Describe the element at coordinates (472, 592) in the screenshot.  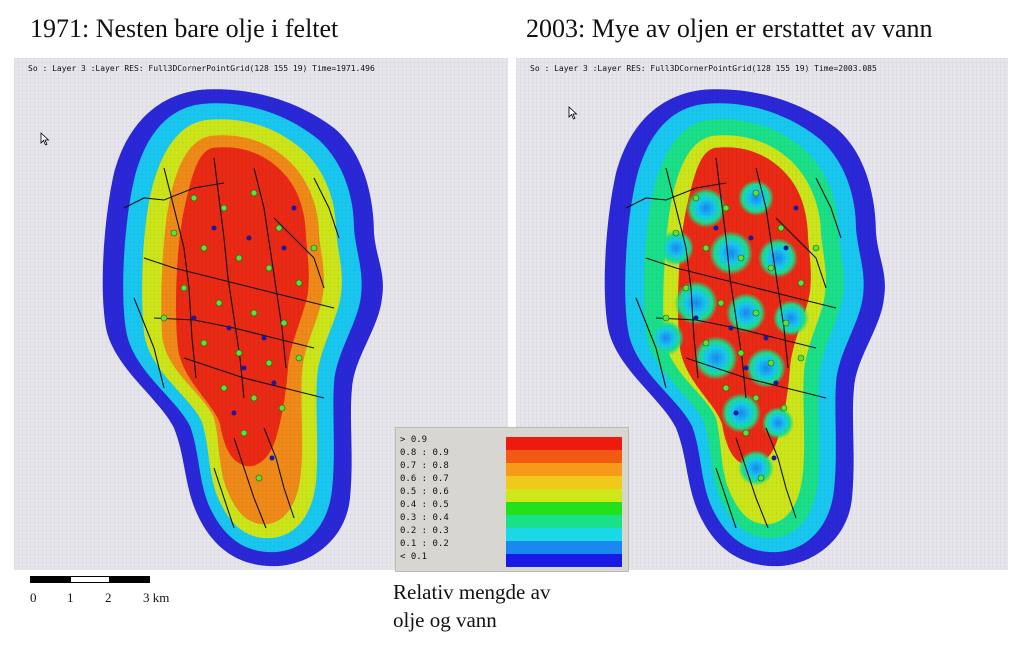
I see `legend-caption-line: Relativ mengde av` at that location.